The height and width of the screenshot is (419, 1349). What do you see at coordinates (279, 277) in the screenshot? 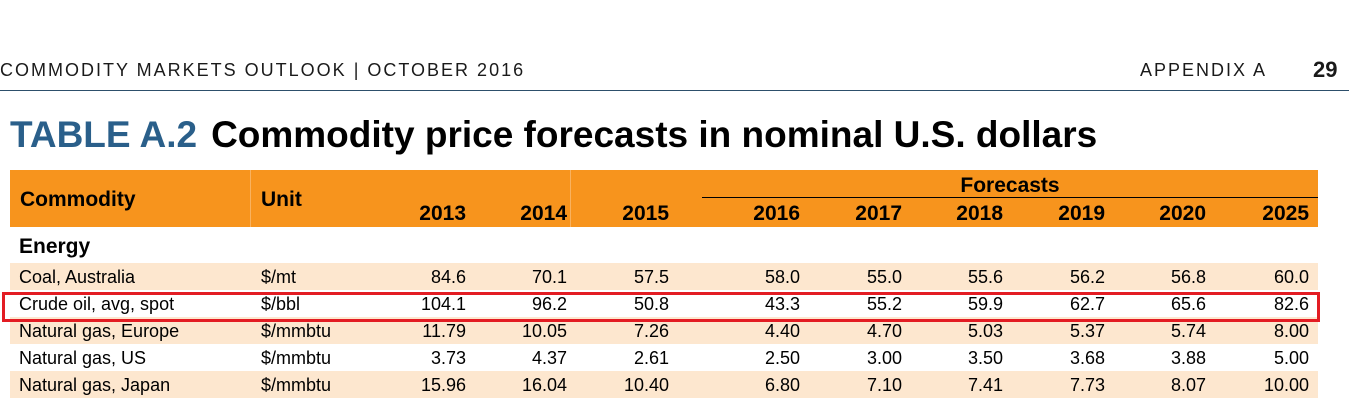
I see `unit-cell: $/mt` at bounding box center [279, 277].